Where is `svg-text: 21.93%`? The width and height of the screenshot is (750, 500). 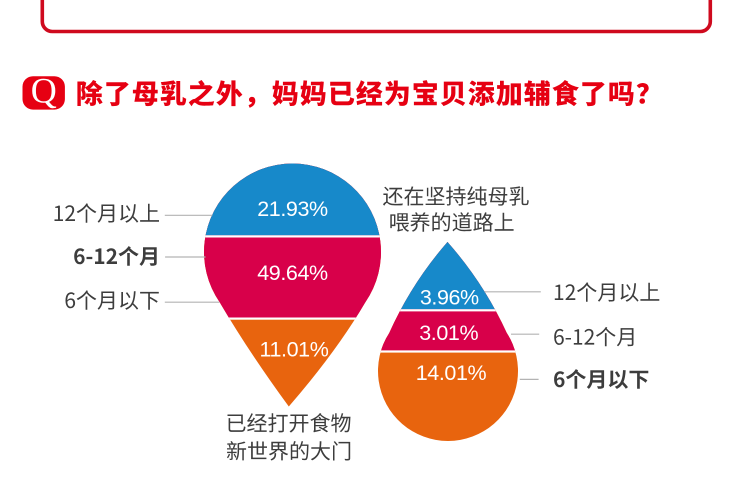
svg-text: 21.93% is located at coordinates (292, 209).